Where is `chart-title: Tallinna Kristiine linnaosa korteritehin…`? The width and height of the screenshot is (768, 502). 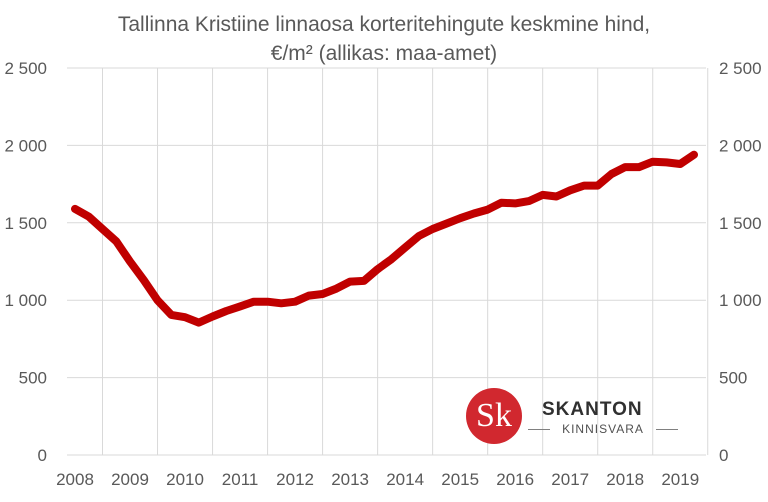
chart-title: Tallinna Kristiine linnaosa korteritehin… is located at coordinates (384, 39).